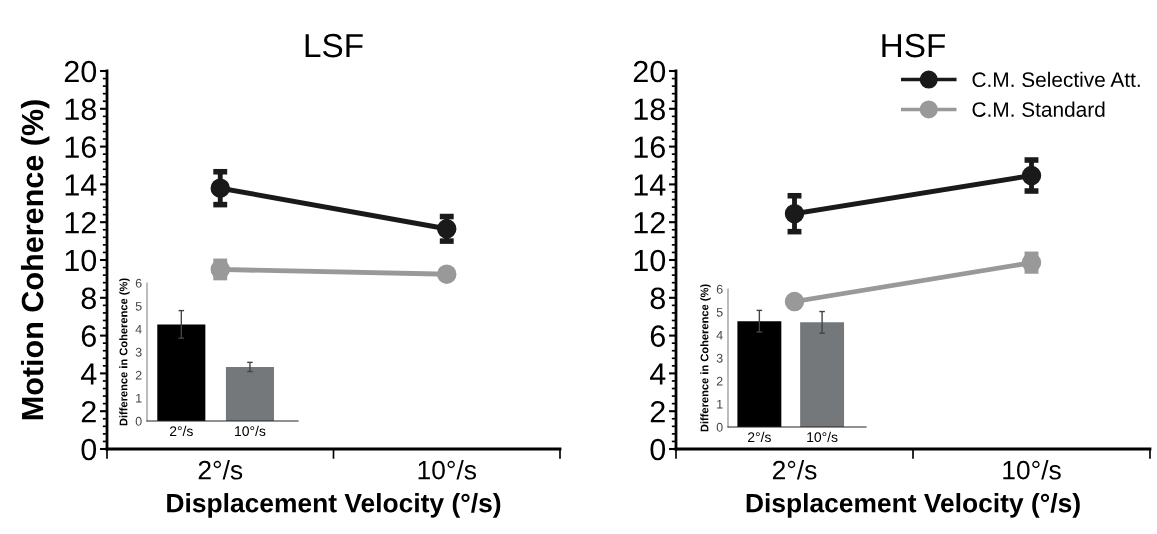  What do you see at coordinates (334, 45) in the screenshot?
I see `chart-title: LSF` at bounding box center [334, 45].